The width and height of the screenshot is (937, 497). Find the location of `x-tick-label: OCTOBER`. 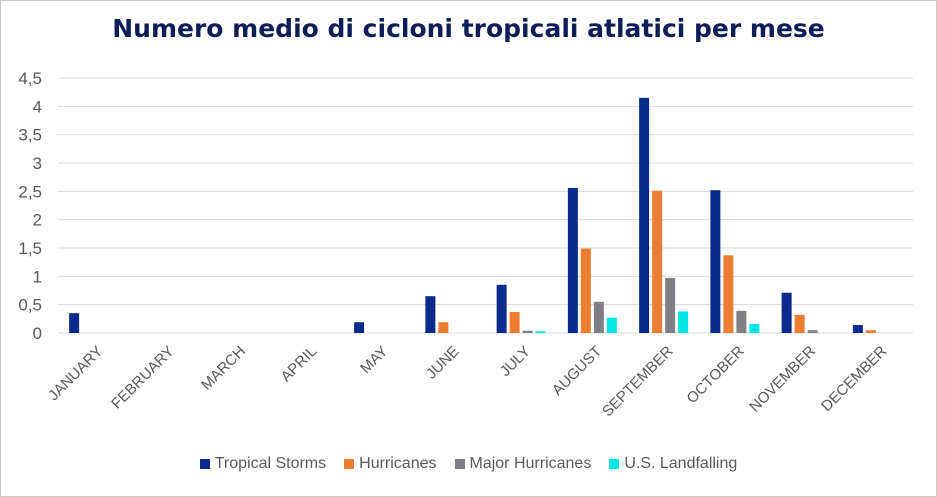

x-tick-label: OCTOBER is located at coordinates (715, 375).